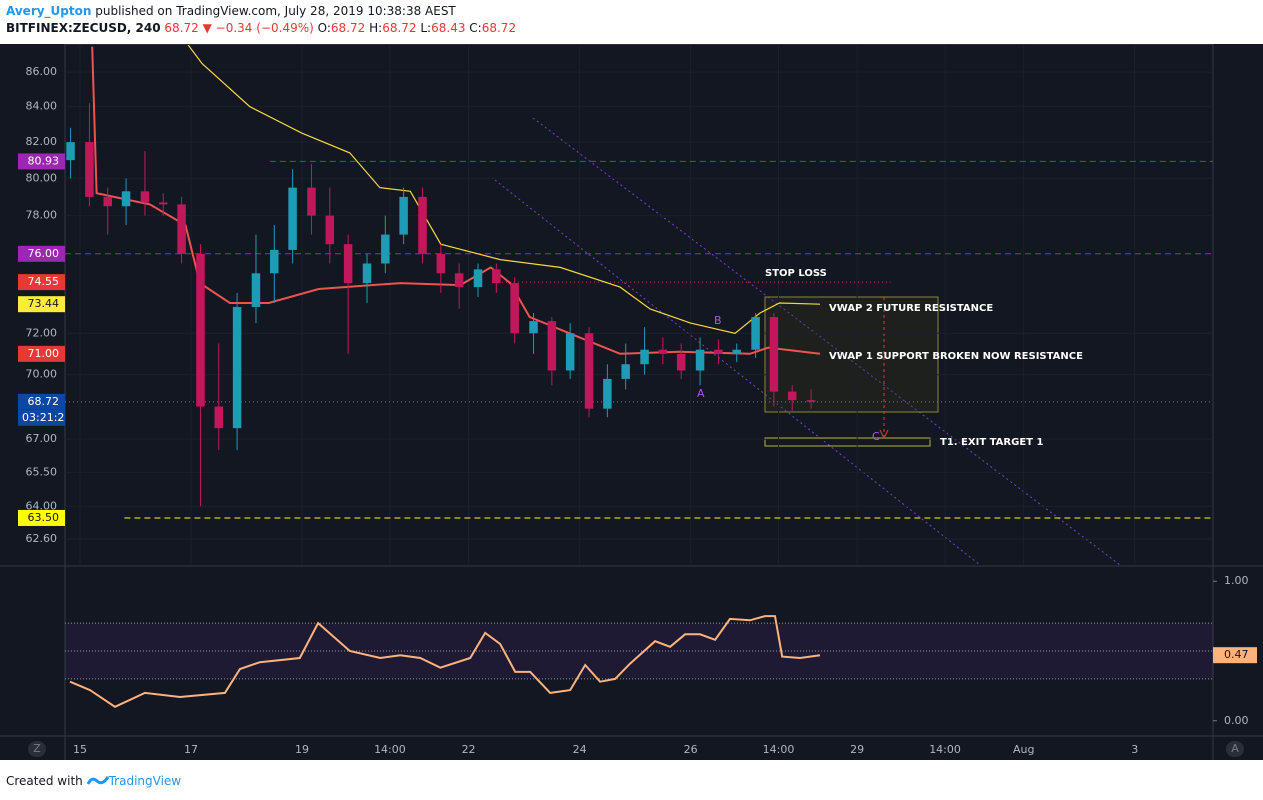 The height and width of the screenshot is (800, 1263). What do you see at coordinates (42, 471) in the screenshot?
I see `y-tick-label: 65.50` at bounding box center [42, 471].